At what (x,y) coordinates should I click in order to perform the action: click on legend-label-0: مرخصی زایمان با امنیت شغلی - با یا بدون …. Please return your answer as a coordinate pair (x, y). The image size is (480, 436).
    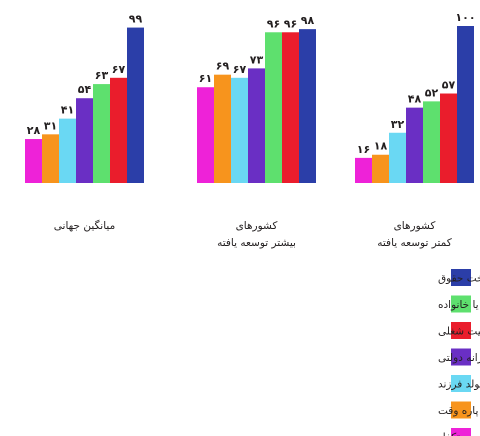
    Looking at the image, I should click on (459, 279).